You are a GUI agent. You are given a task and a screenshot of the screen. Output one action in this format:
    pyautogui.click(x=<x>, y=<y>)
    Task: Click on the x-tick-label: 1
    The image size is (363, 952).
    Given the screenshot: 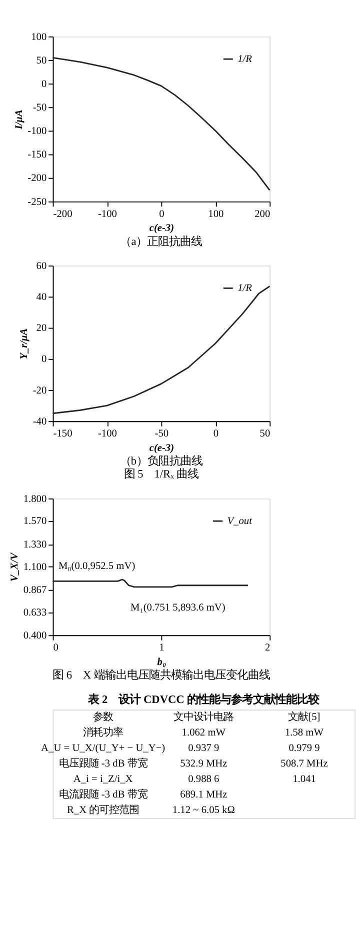 What is the action you would take?
    pyautogui.click(x=161, y=648)
    